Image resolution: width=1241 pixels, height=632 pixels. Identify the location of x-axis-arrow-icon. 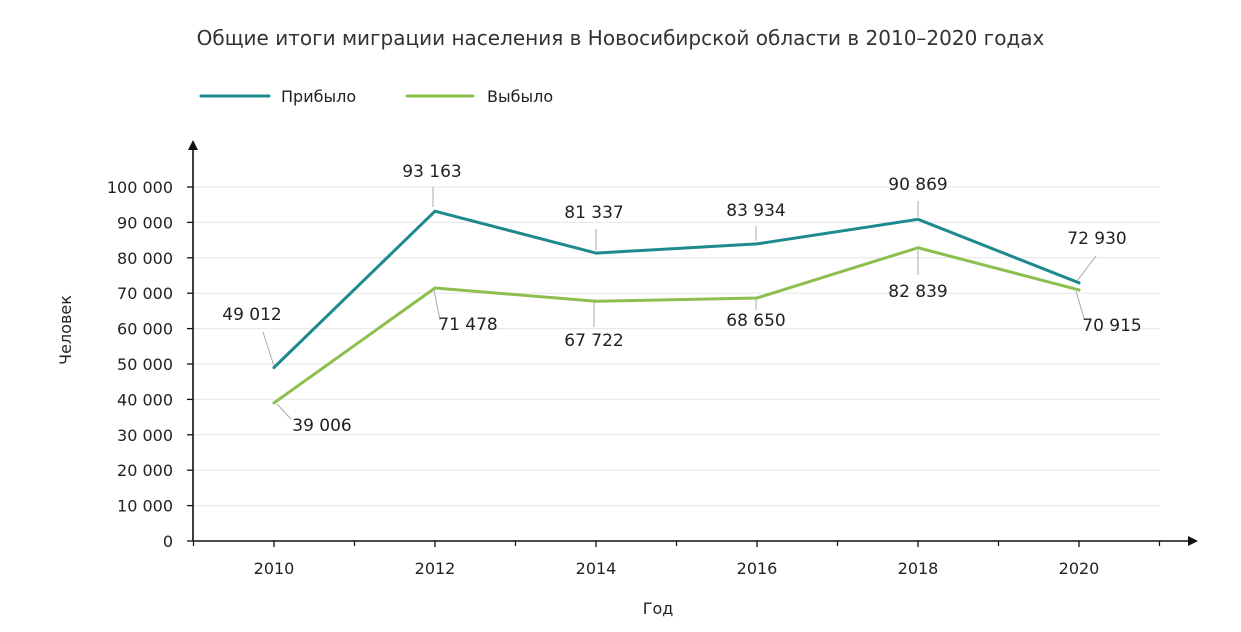
(1193, 541).